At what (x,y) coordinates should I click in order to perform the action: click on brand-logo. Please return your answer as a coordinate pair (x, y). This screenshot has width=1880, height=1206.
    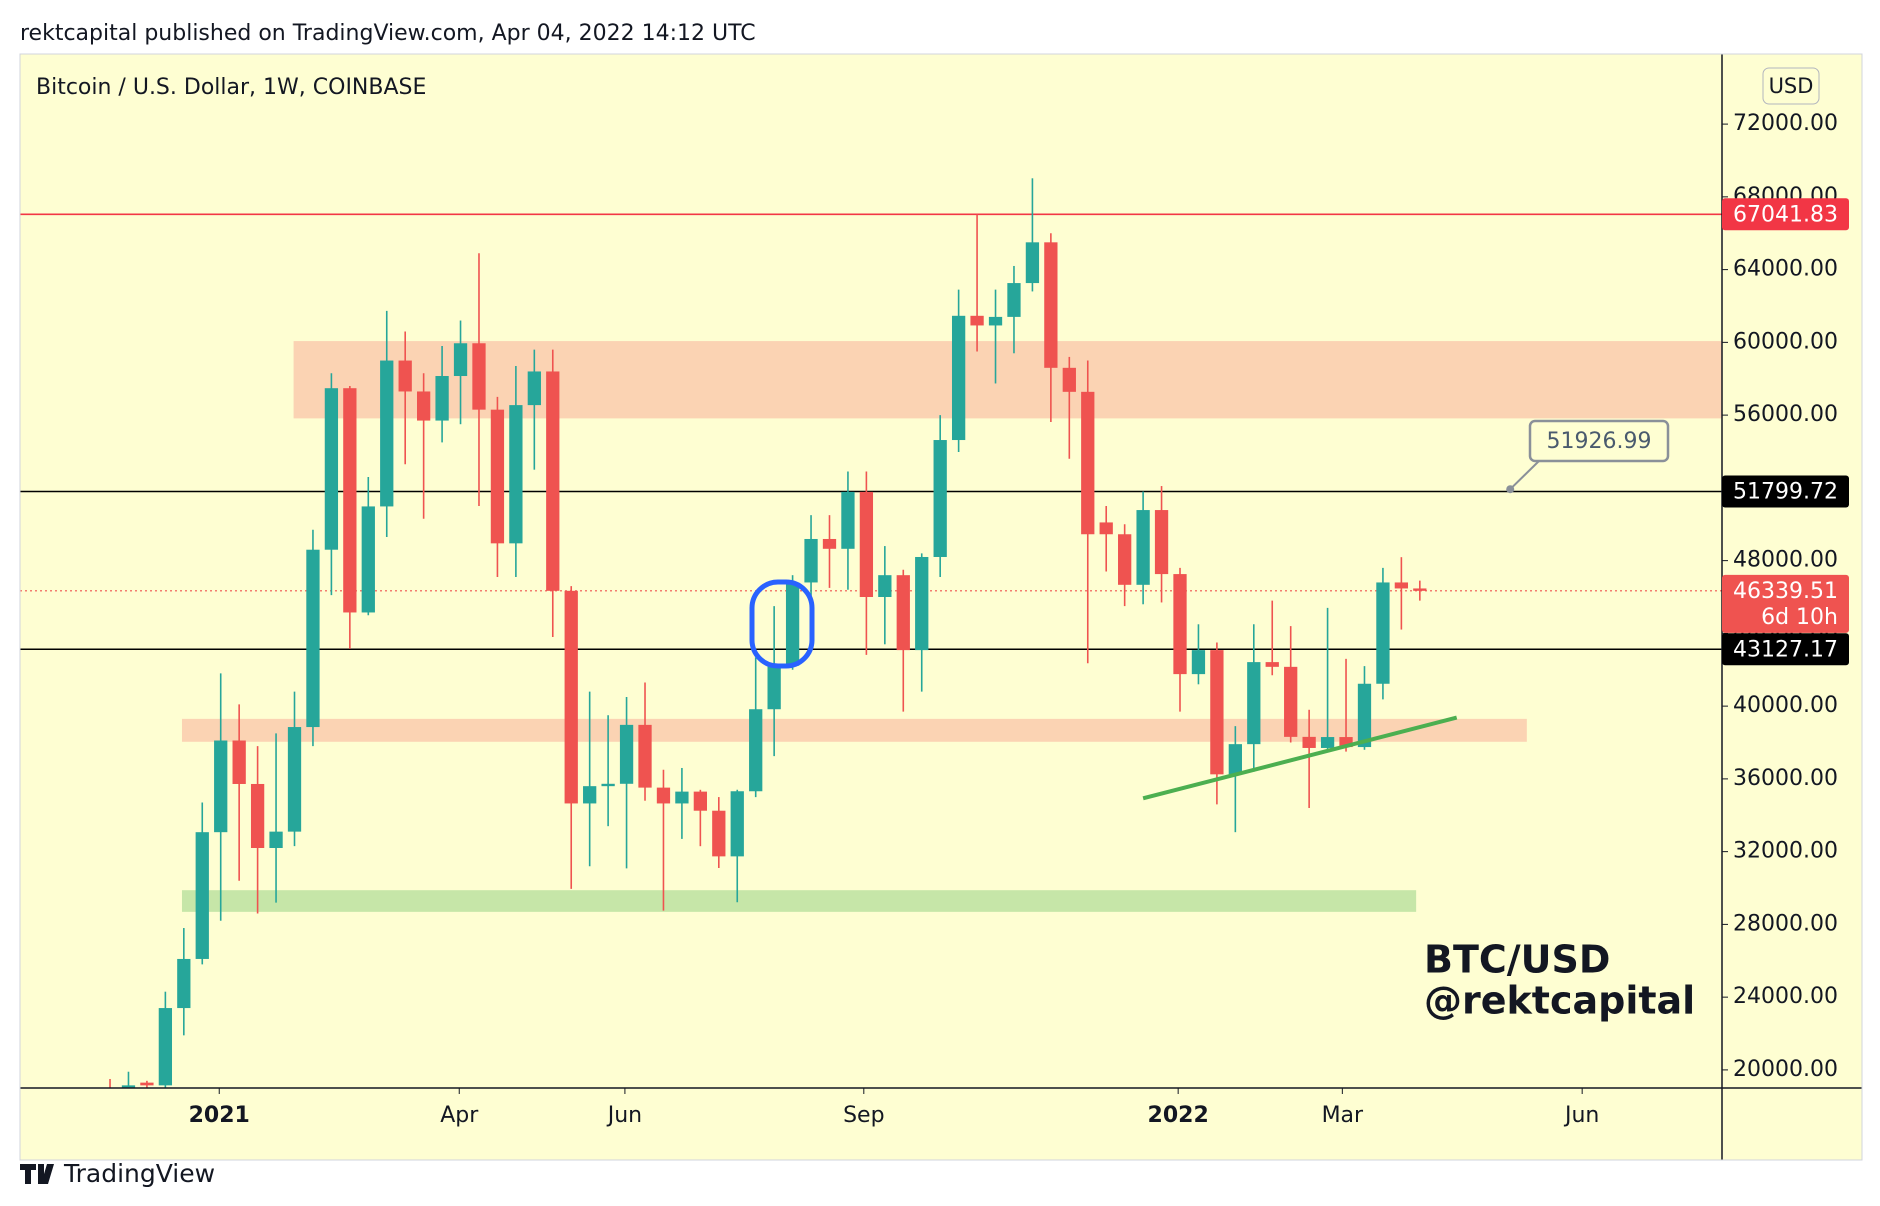
    Looking at the image, I should click on (37, 1174).